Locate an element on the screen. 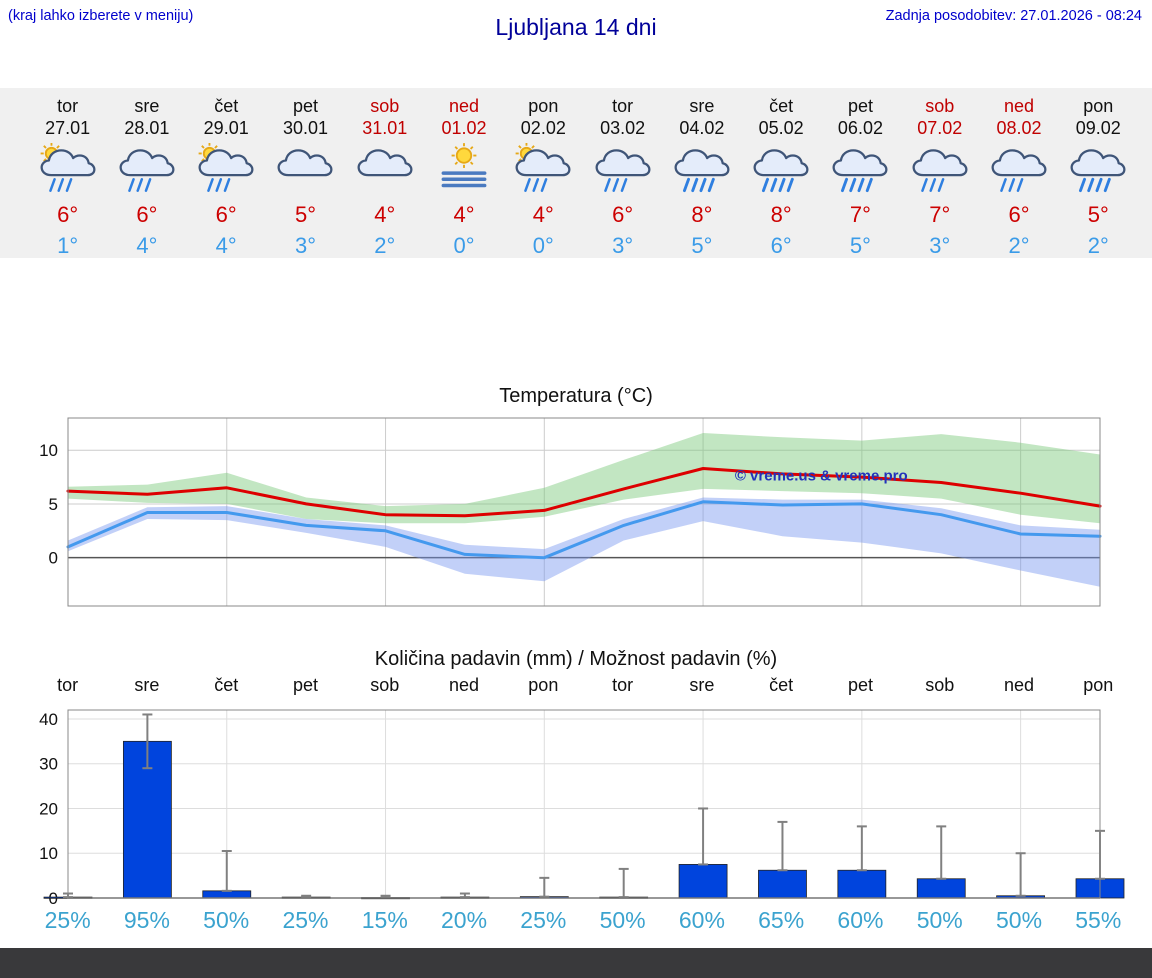 The width and height of the screenshot is (1152, 978). day-date: 29.01 is located at coordinates (226, 128).